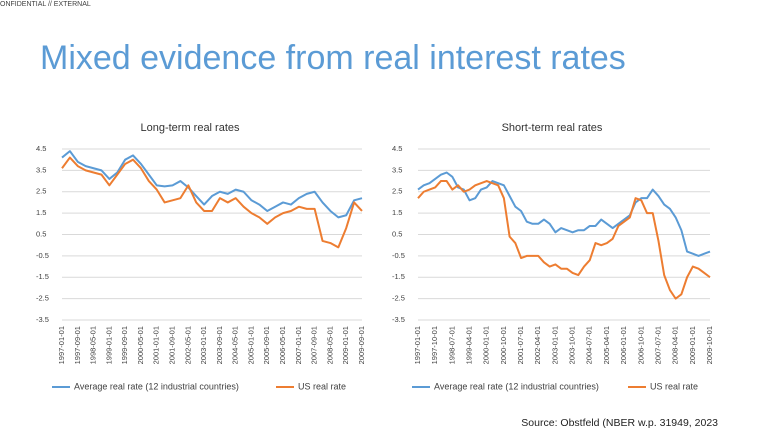 This screenshot has height=442, width=776. I want to click on x-tick-label: 1998-07-01, so click(451, 345).